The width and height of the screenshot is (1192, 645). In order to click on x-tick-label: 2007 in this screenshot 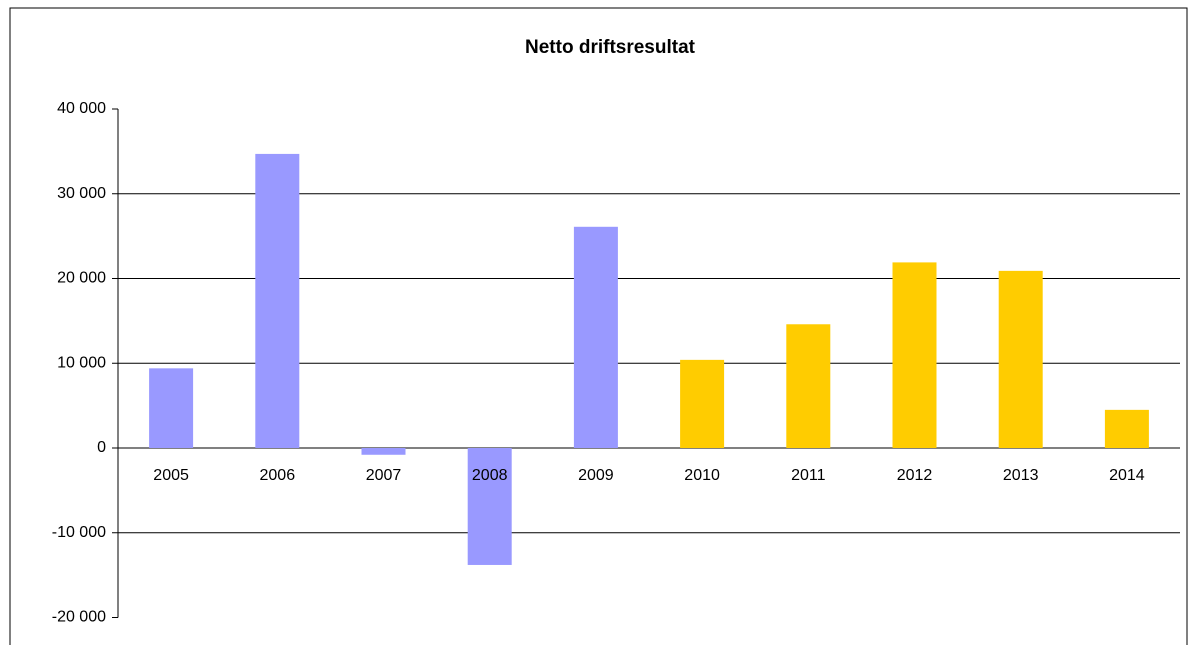, I will do `click(384, 475)`.